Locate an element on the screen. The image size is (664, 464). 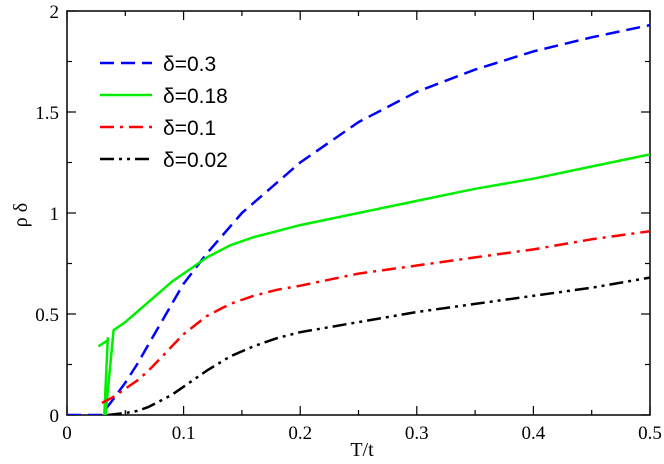
y-tick-label: 1.5 is located at coordinates (47, 113).